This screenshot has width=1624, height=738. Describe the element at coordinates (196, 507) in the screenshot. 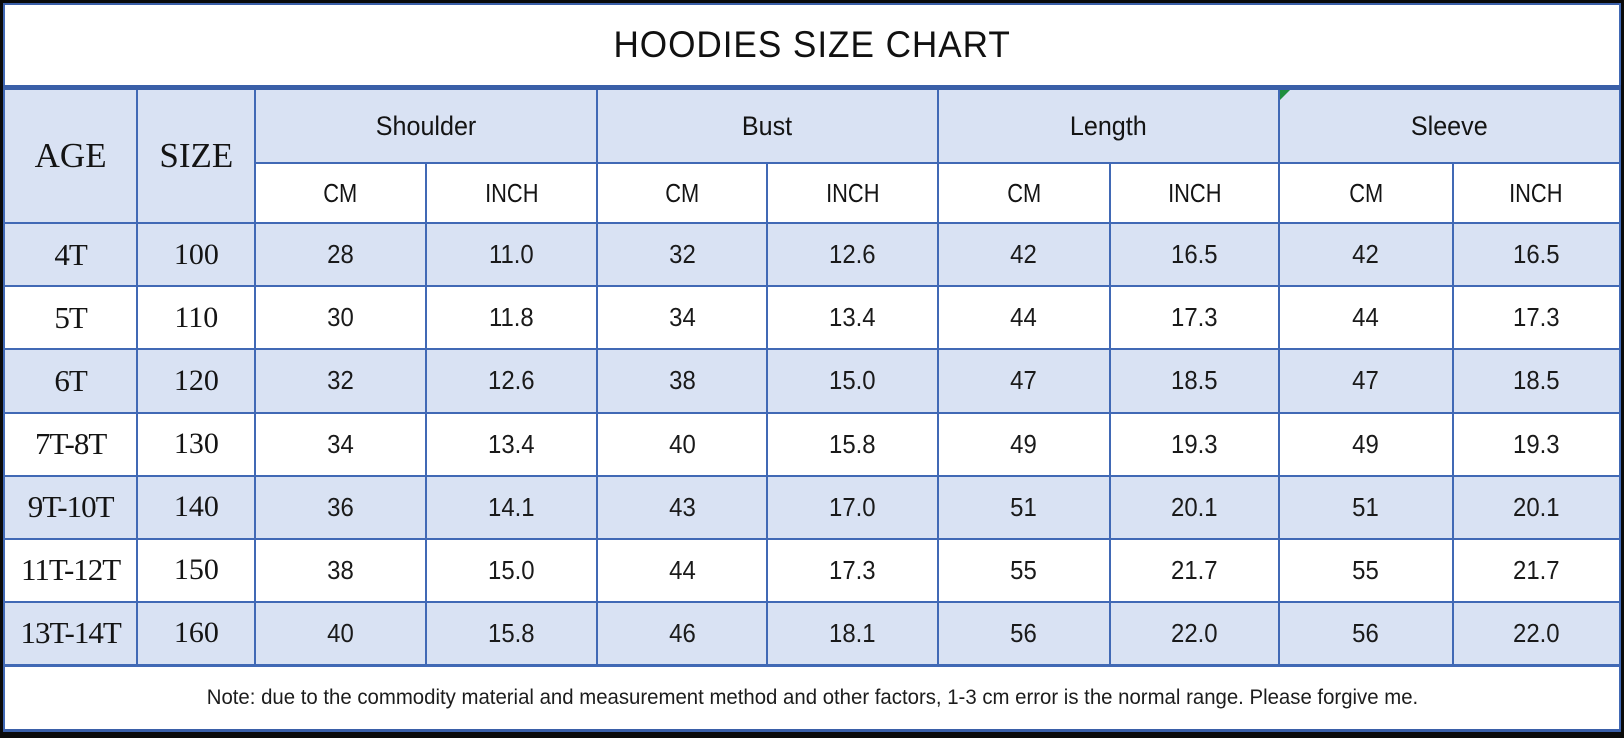

I see `size-cell: 140` at that location.